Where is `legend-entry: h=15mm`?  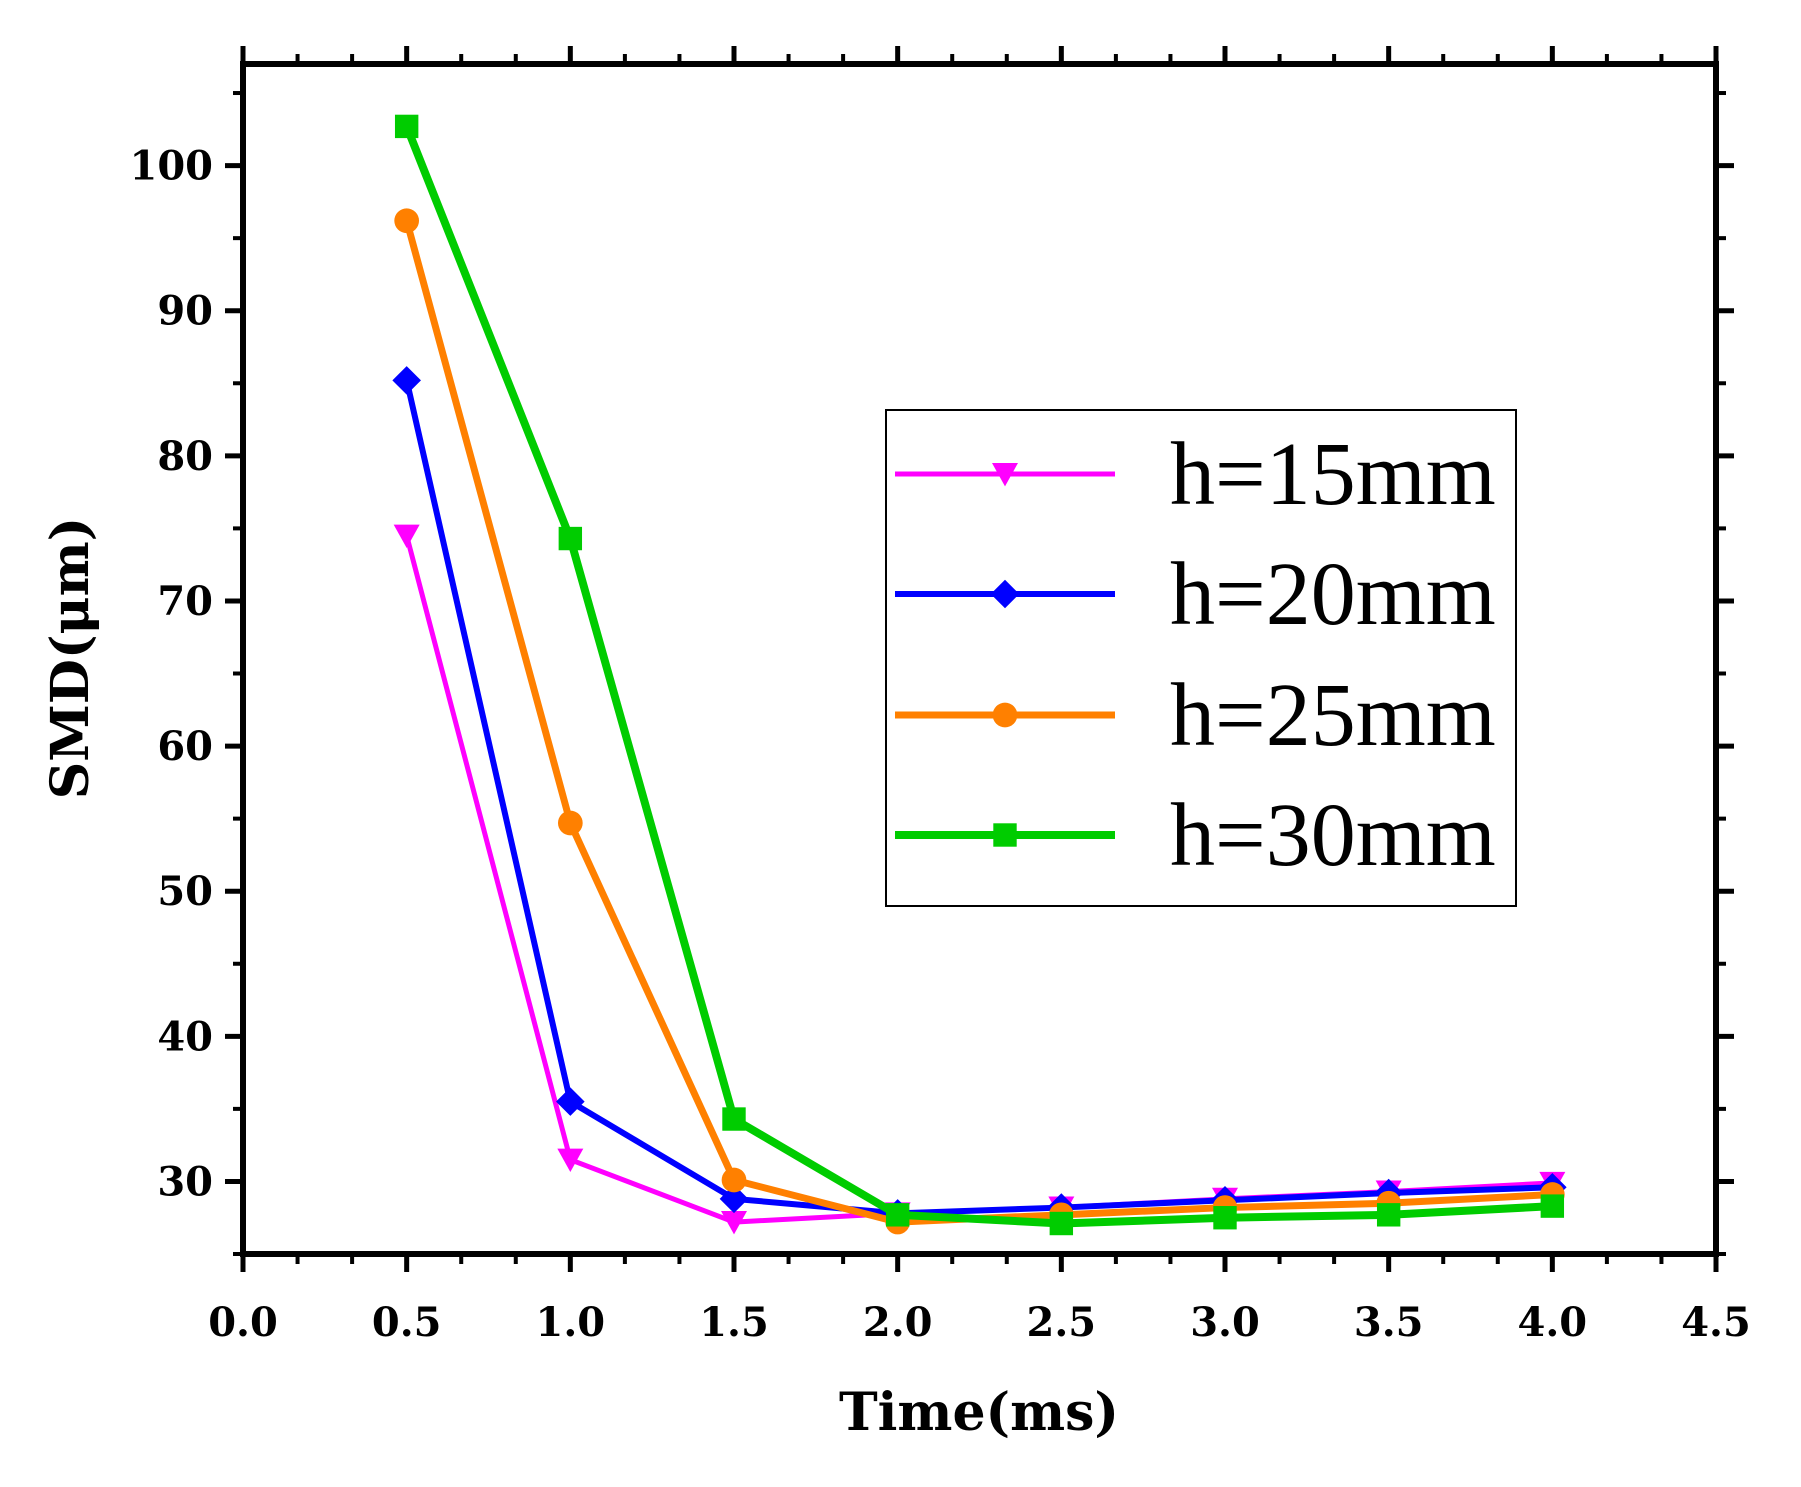
legend-entry: h=15mm is located at coordinates (1195, 474).